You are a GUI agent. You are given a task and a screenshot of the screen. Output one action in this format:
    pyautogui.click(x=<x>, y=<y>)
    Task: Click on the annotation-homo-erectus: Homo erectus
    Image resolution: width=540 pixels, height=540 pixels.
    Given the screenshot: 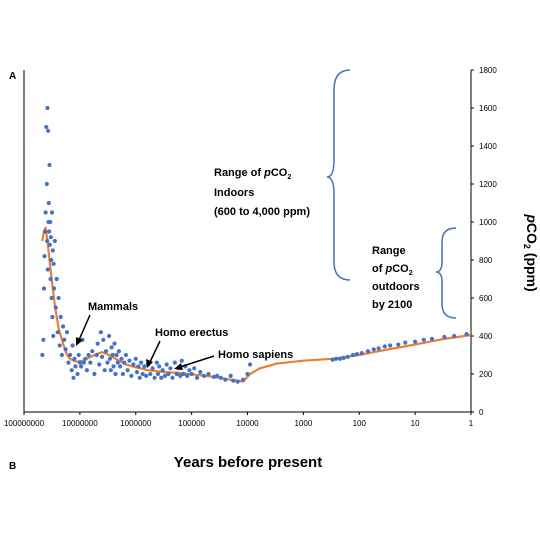 What is the action you would take?
    pyautogui.click(x=187, y=347)
    